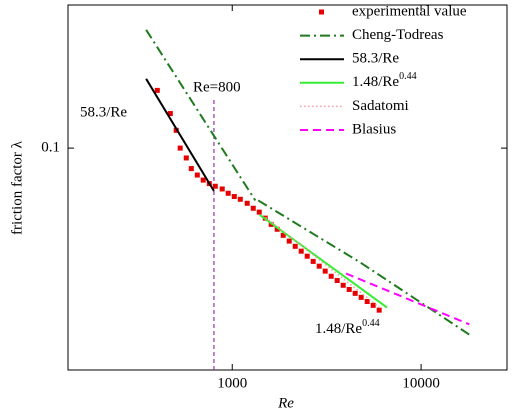 The height and width of the screenshot is (415, 514). What do you see at coordinates (217, 87) in the screenshot?
I see `annotation: Re=800` at bounding box center [217, 87].